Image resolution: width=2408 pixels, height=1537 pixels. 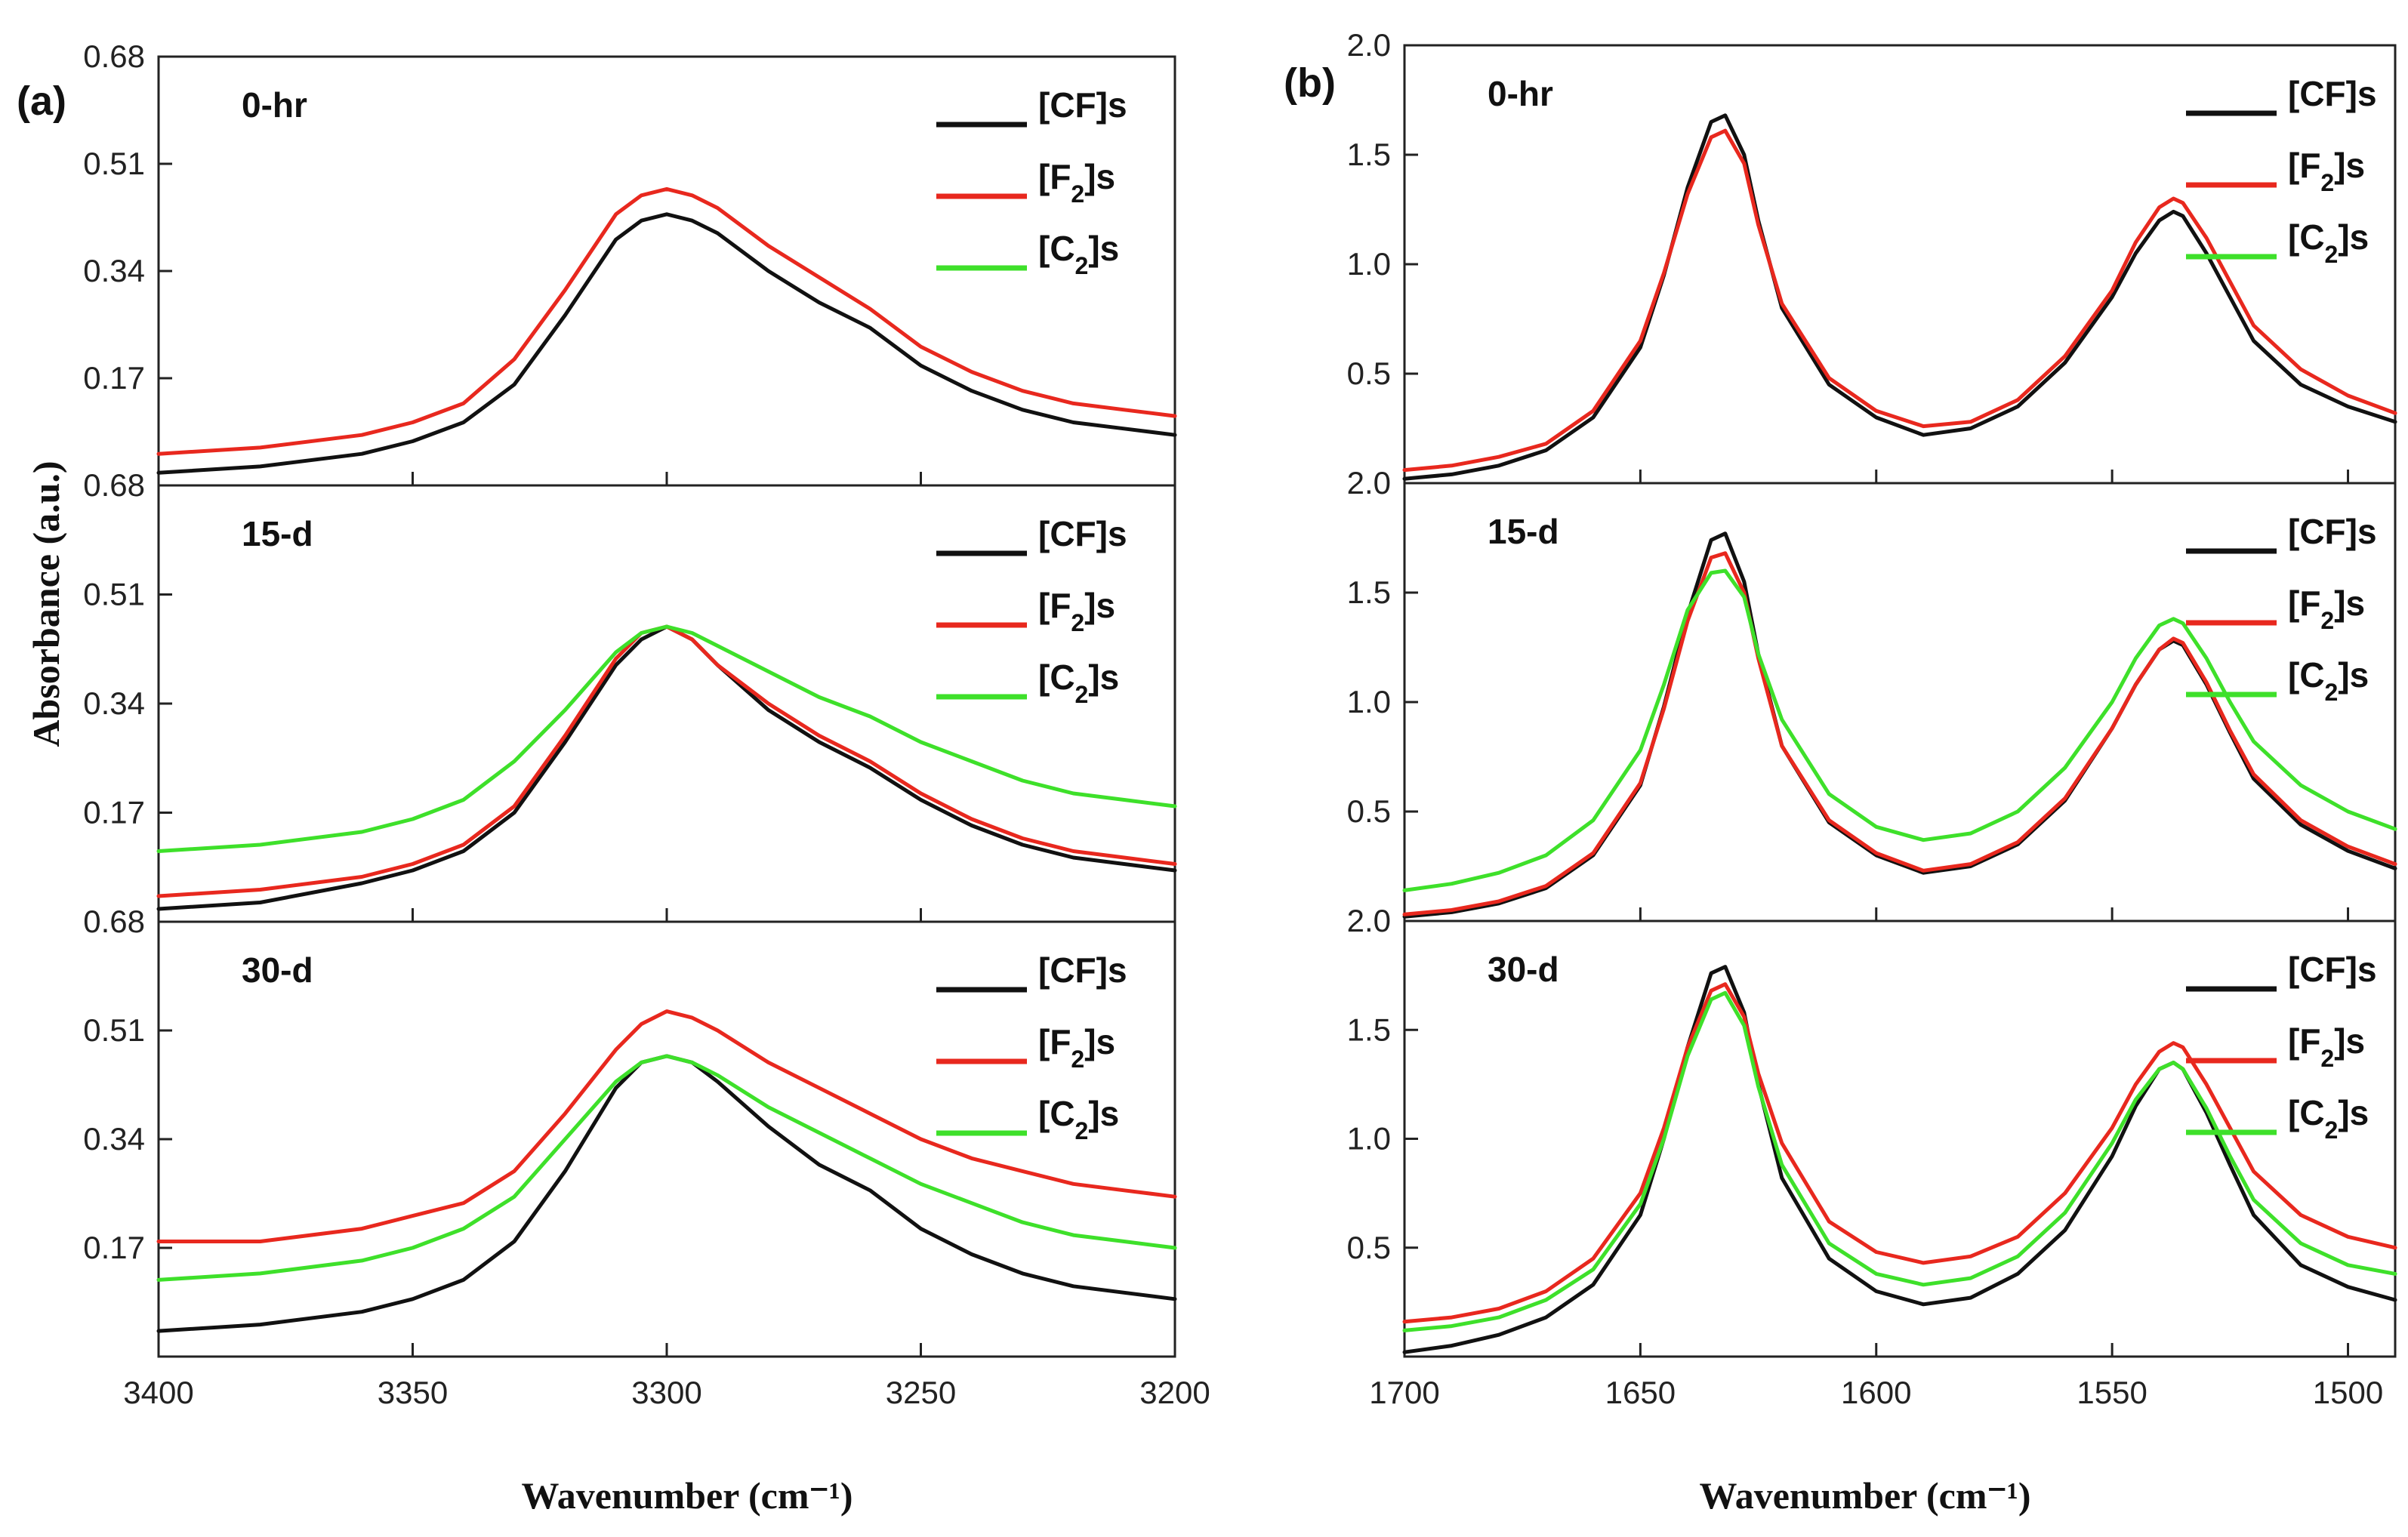 I want to click on y-tick-label-b-2-3: 2.0, so click(x=1369, y=921).